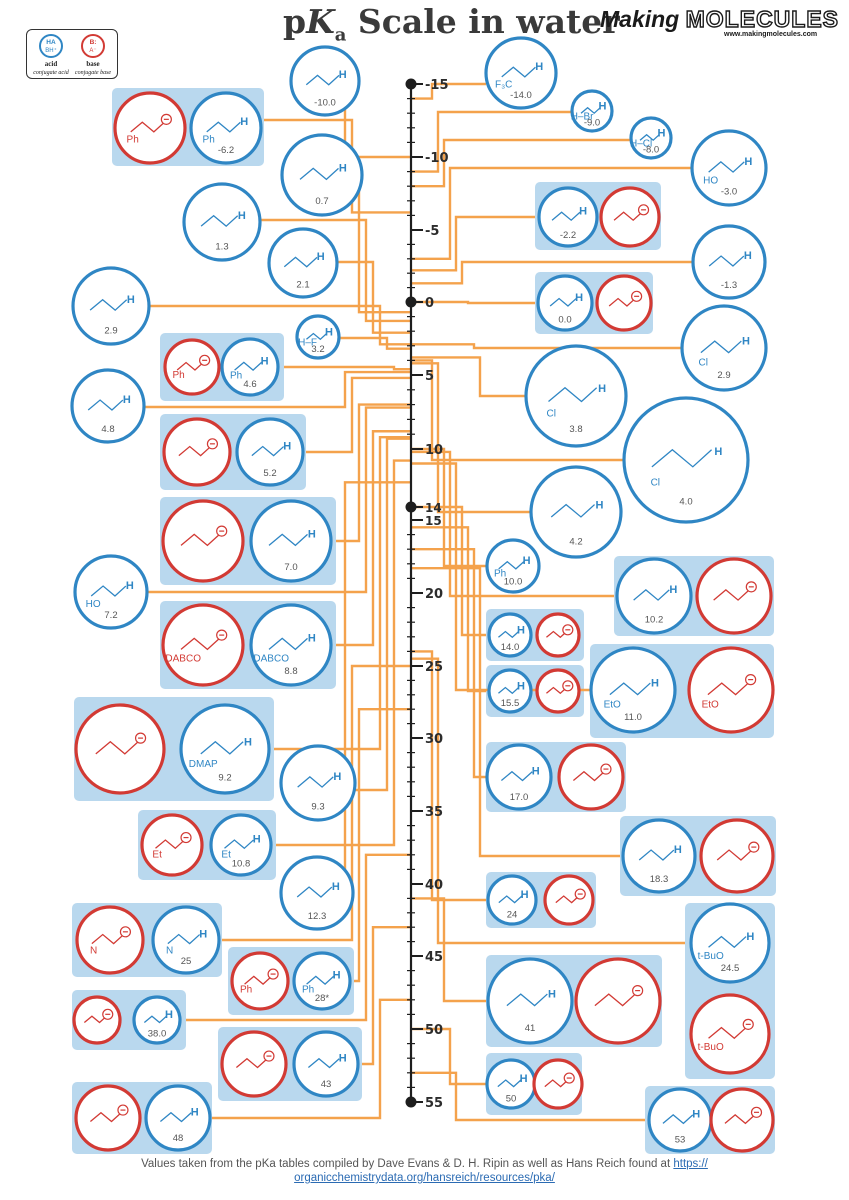 This screenshot has width=849, height=1200. What do you see at coordinates (433, 521) in the screenshot?
I see `axis-tick-label: 15` at bounding box center [433, 521].